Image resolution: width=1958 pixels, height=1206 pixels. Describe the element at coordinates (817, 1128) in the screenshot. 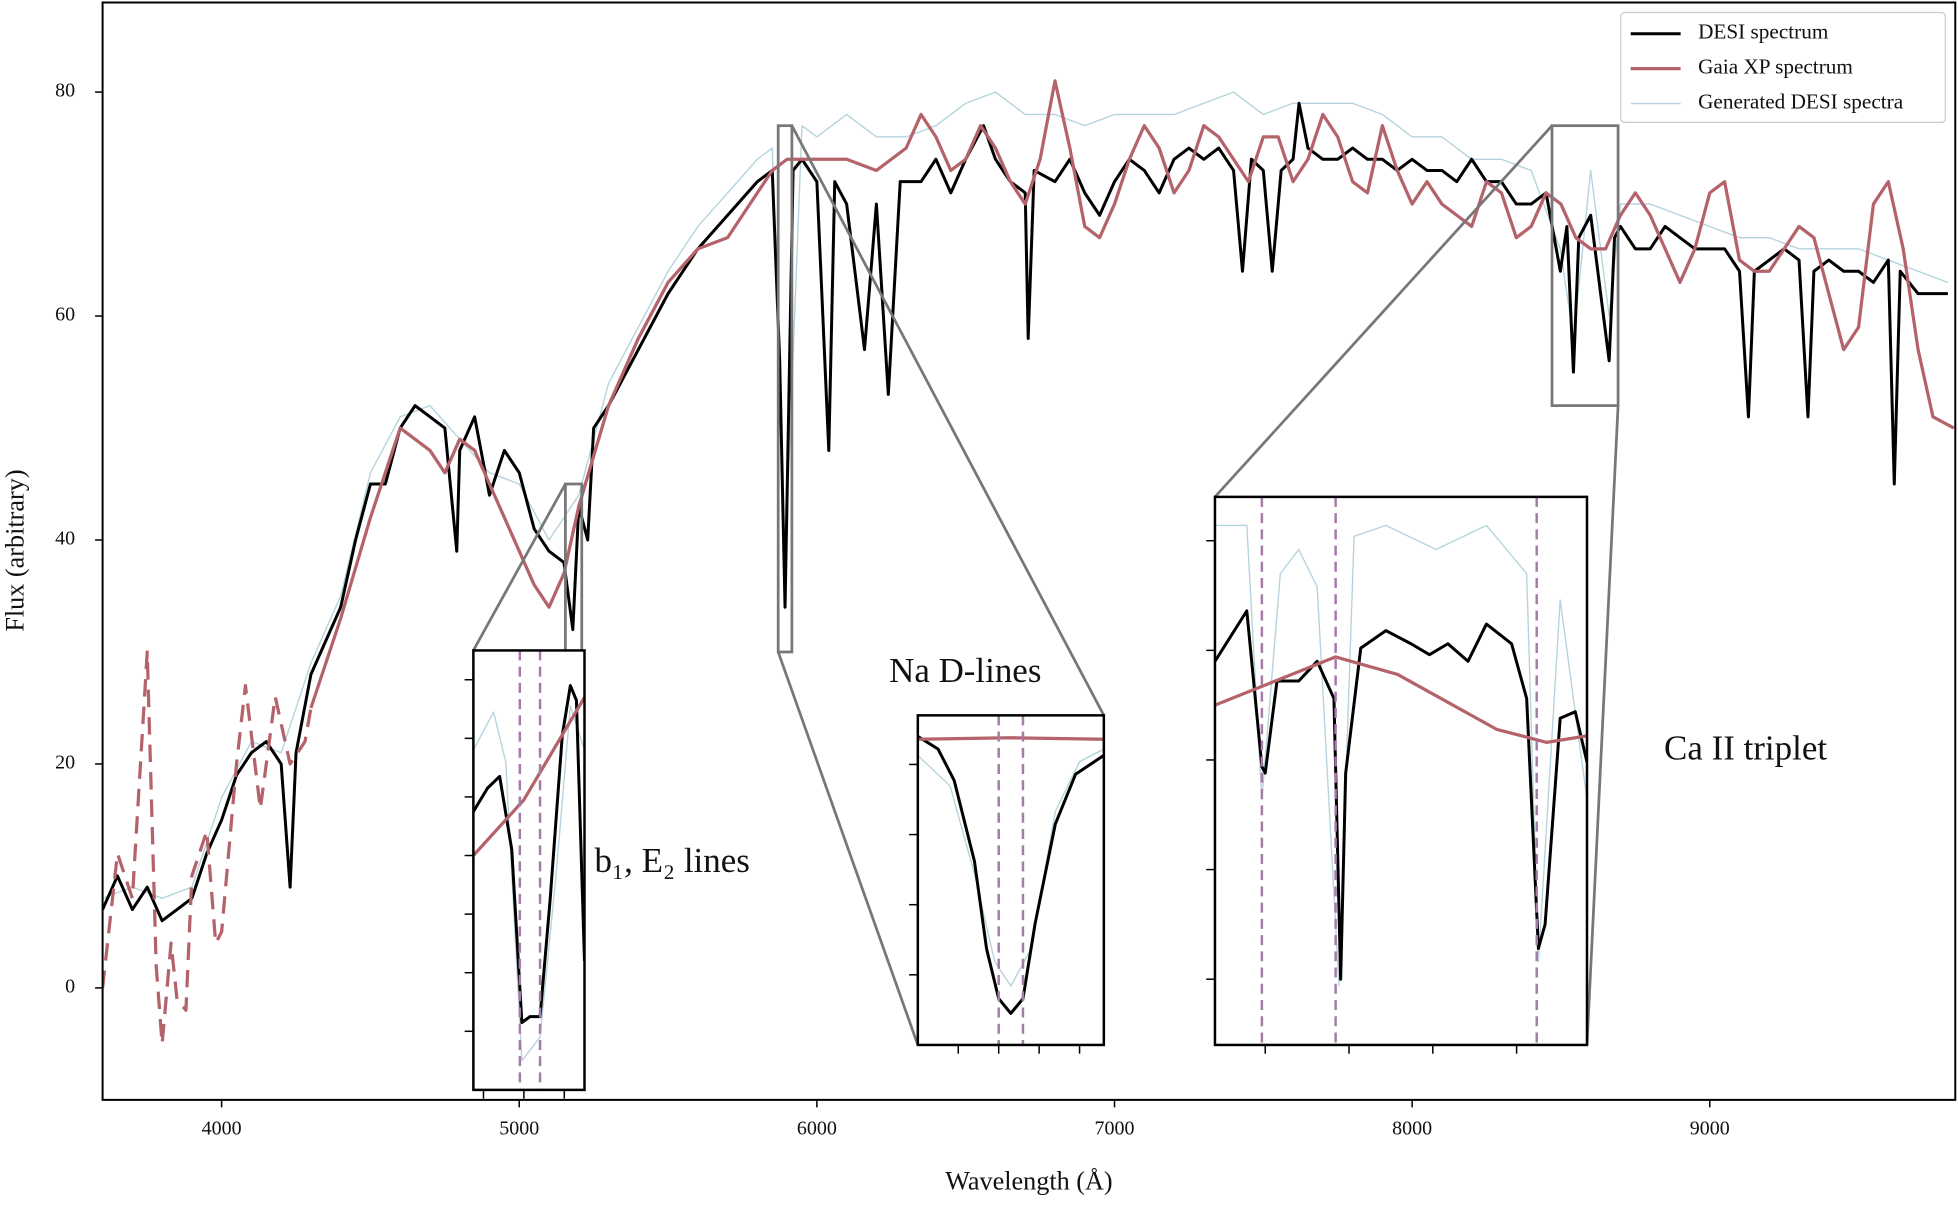

I see `x-tick-label: 6000` at that location.